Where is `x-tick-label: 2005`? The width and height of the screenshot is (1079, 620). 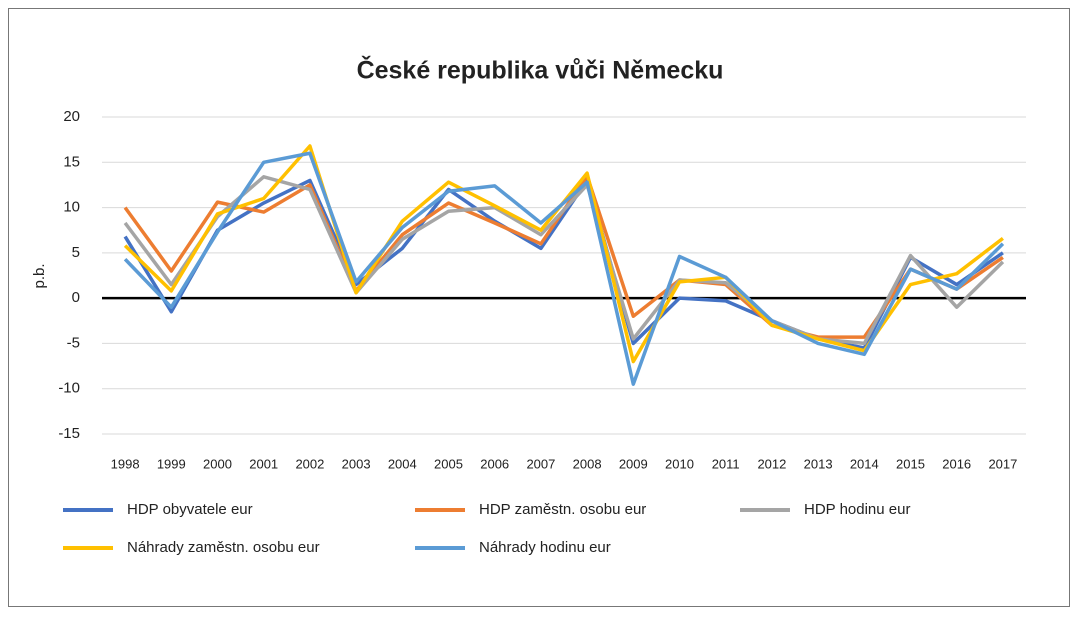
x-tick-label: 2005 is located at coordinates (448, 463).